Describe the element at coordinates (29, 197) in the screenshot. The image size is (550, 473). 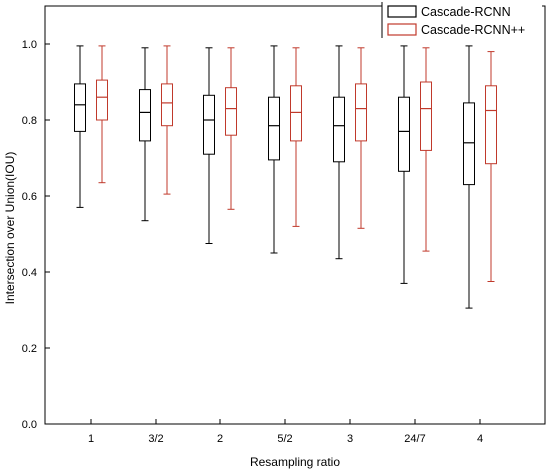
I see `y-tick-label: 0.6` at that location.